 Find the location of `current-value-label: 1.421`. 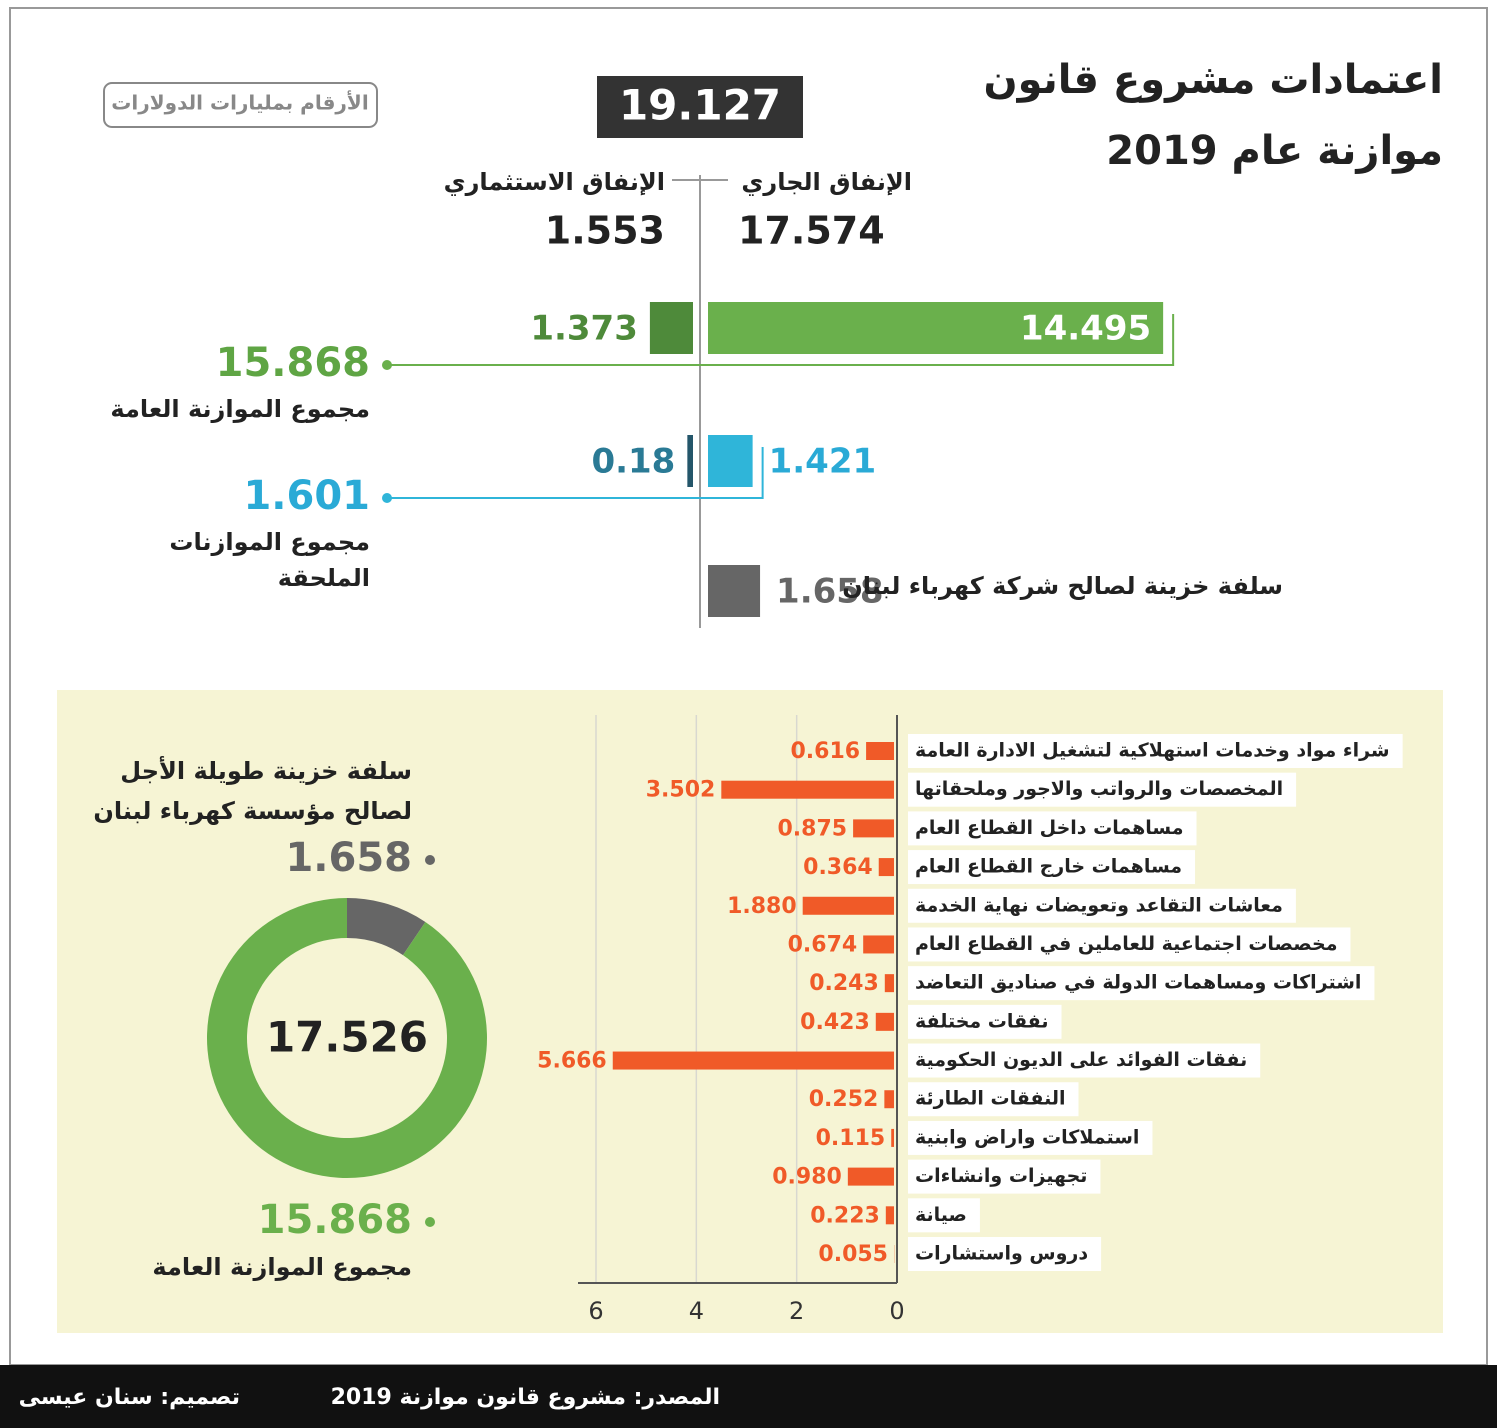

current-value-label: 1.421 is located at coordinates (823, 462).